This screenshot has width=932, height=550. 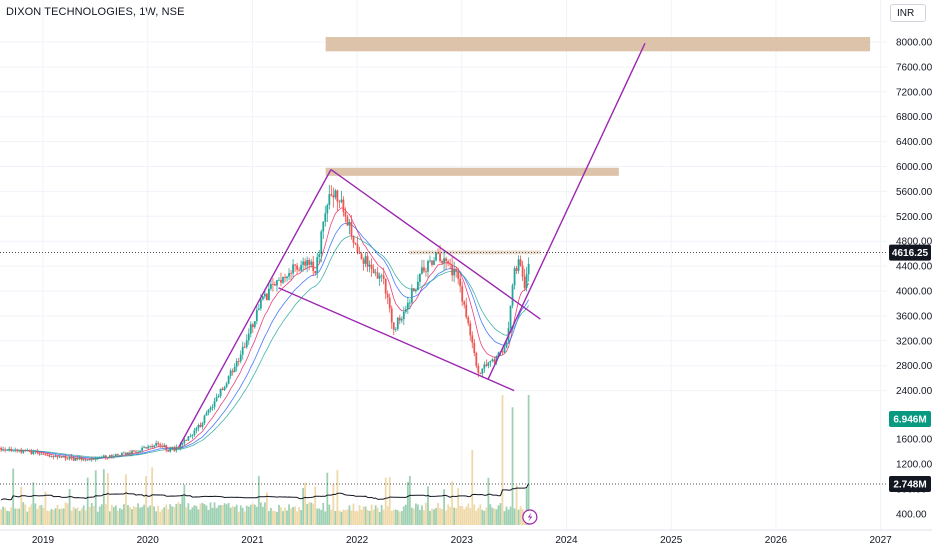 I want to click on last-volume-label: 6.946M, so click(x=909, y=420).